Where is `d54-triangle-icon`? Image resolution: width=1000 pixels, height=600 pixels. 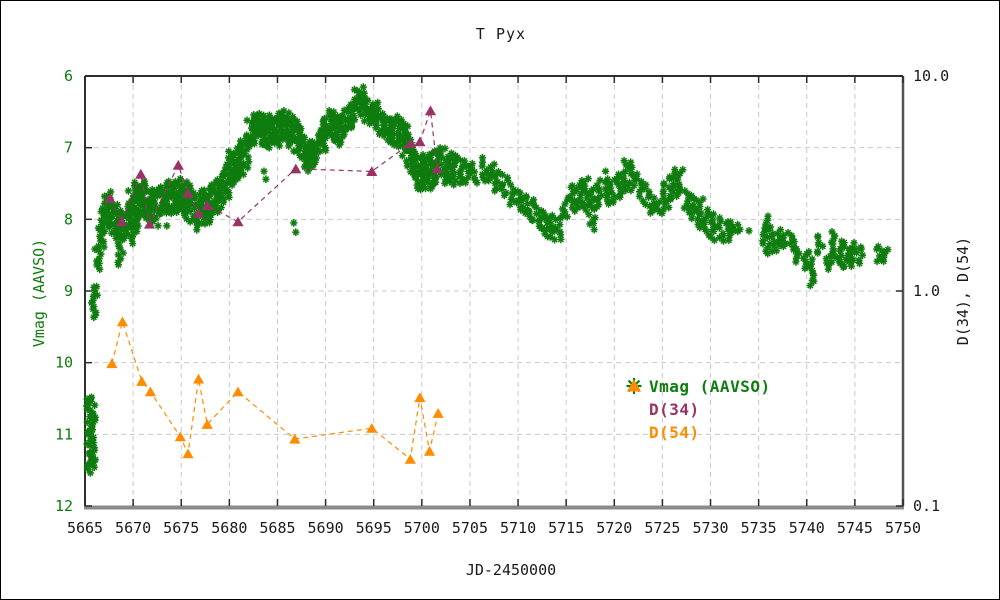 d54-triangle-icon is located at coordinates (634, 411).